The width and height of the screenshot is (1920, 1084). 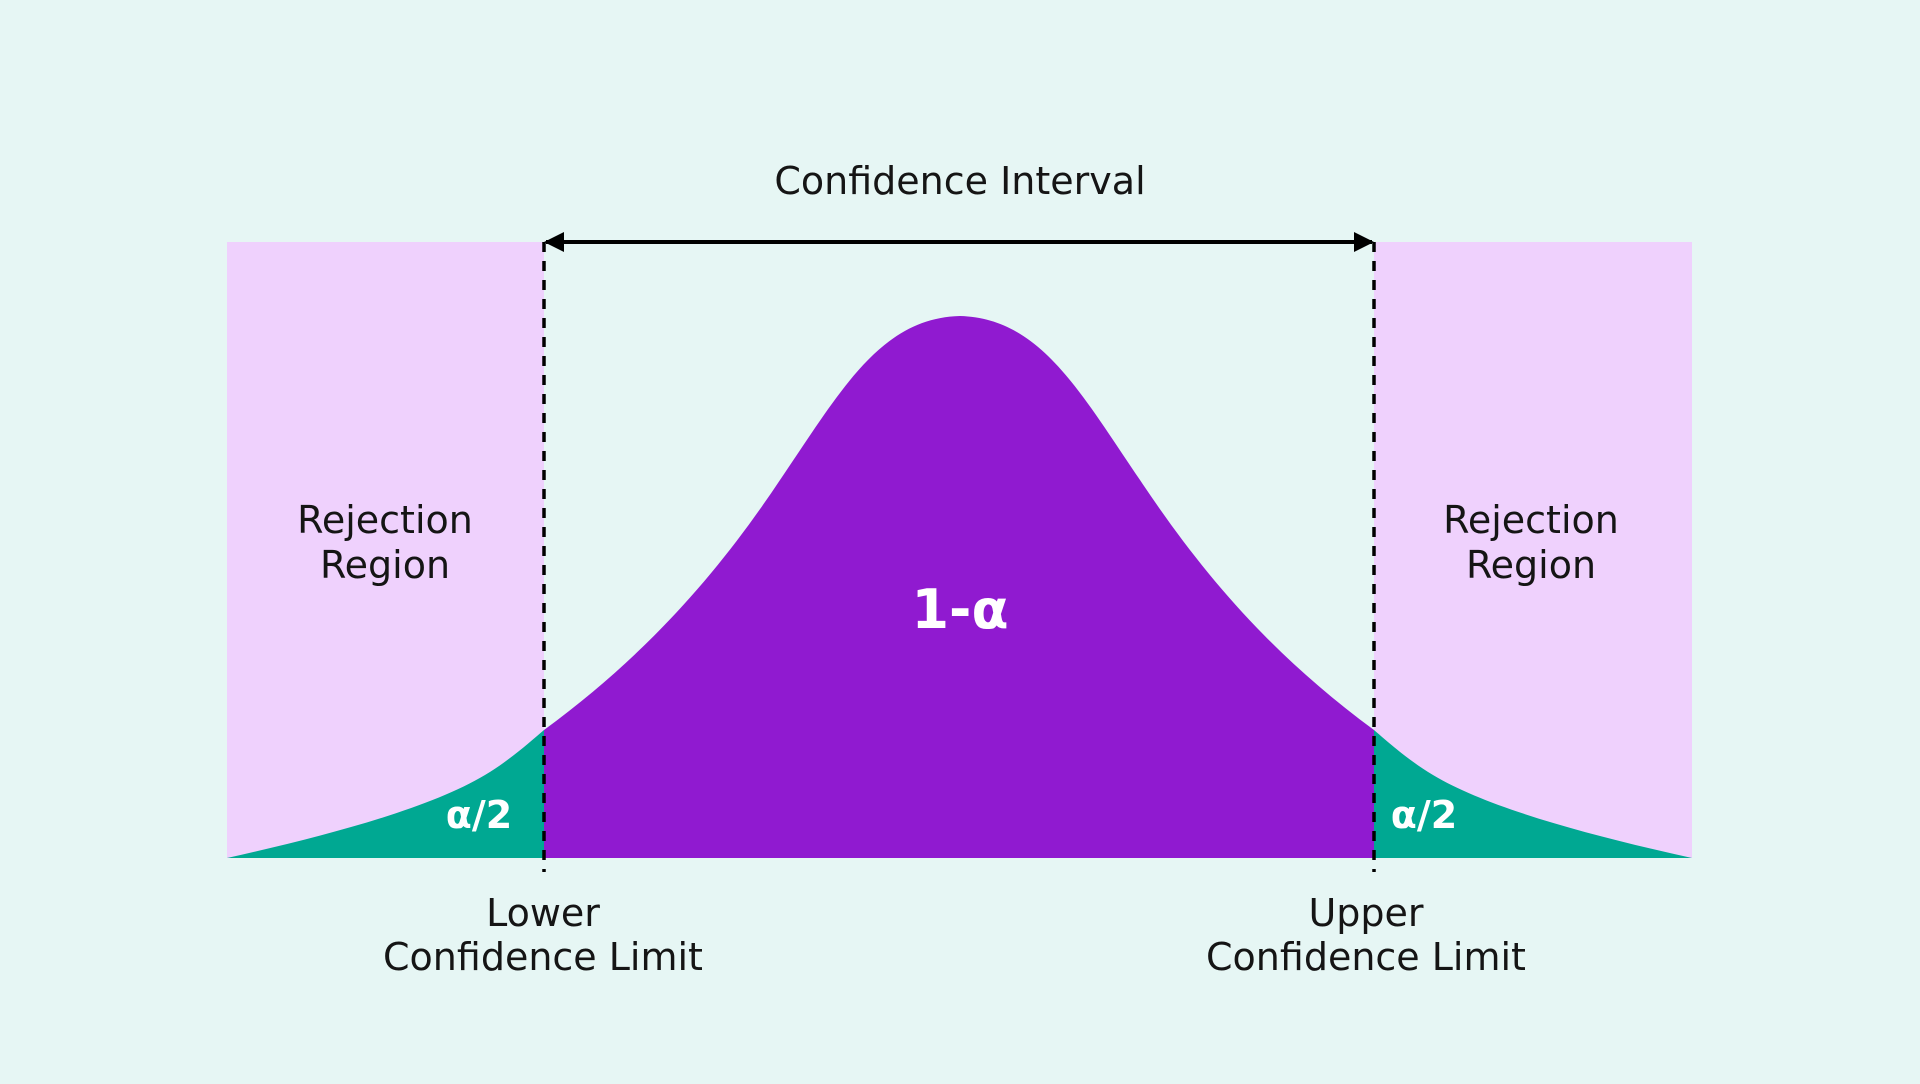 What do you see at coordinates (543, 913) in the screenshot?
I see `lower-limit-label-line1: Lower` at bounding box center [543, 913].